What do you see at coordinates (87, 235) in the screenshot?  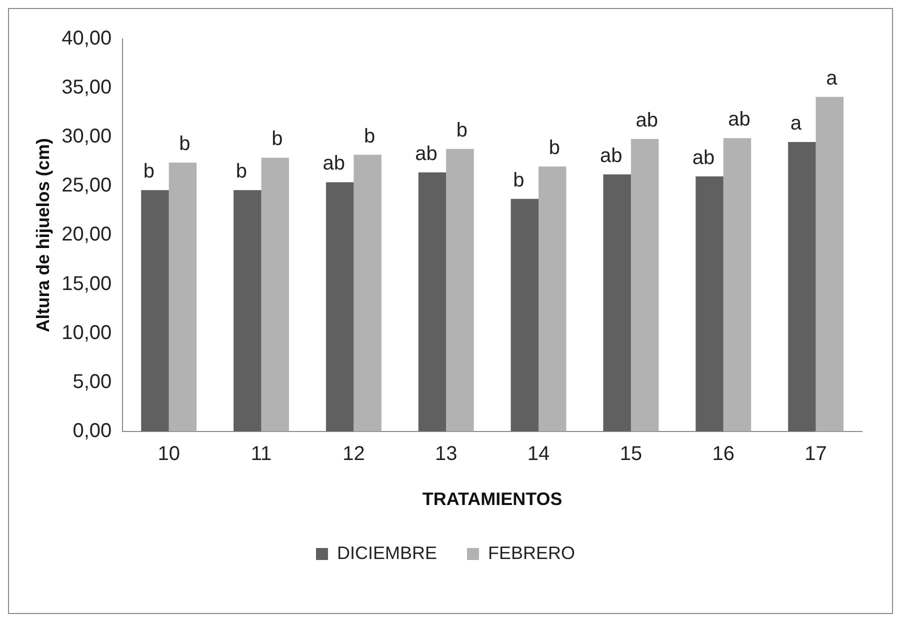 I see `y-tick-label: 20,00` at bounding box center [87, 235].